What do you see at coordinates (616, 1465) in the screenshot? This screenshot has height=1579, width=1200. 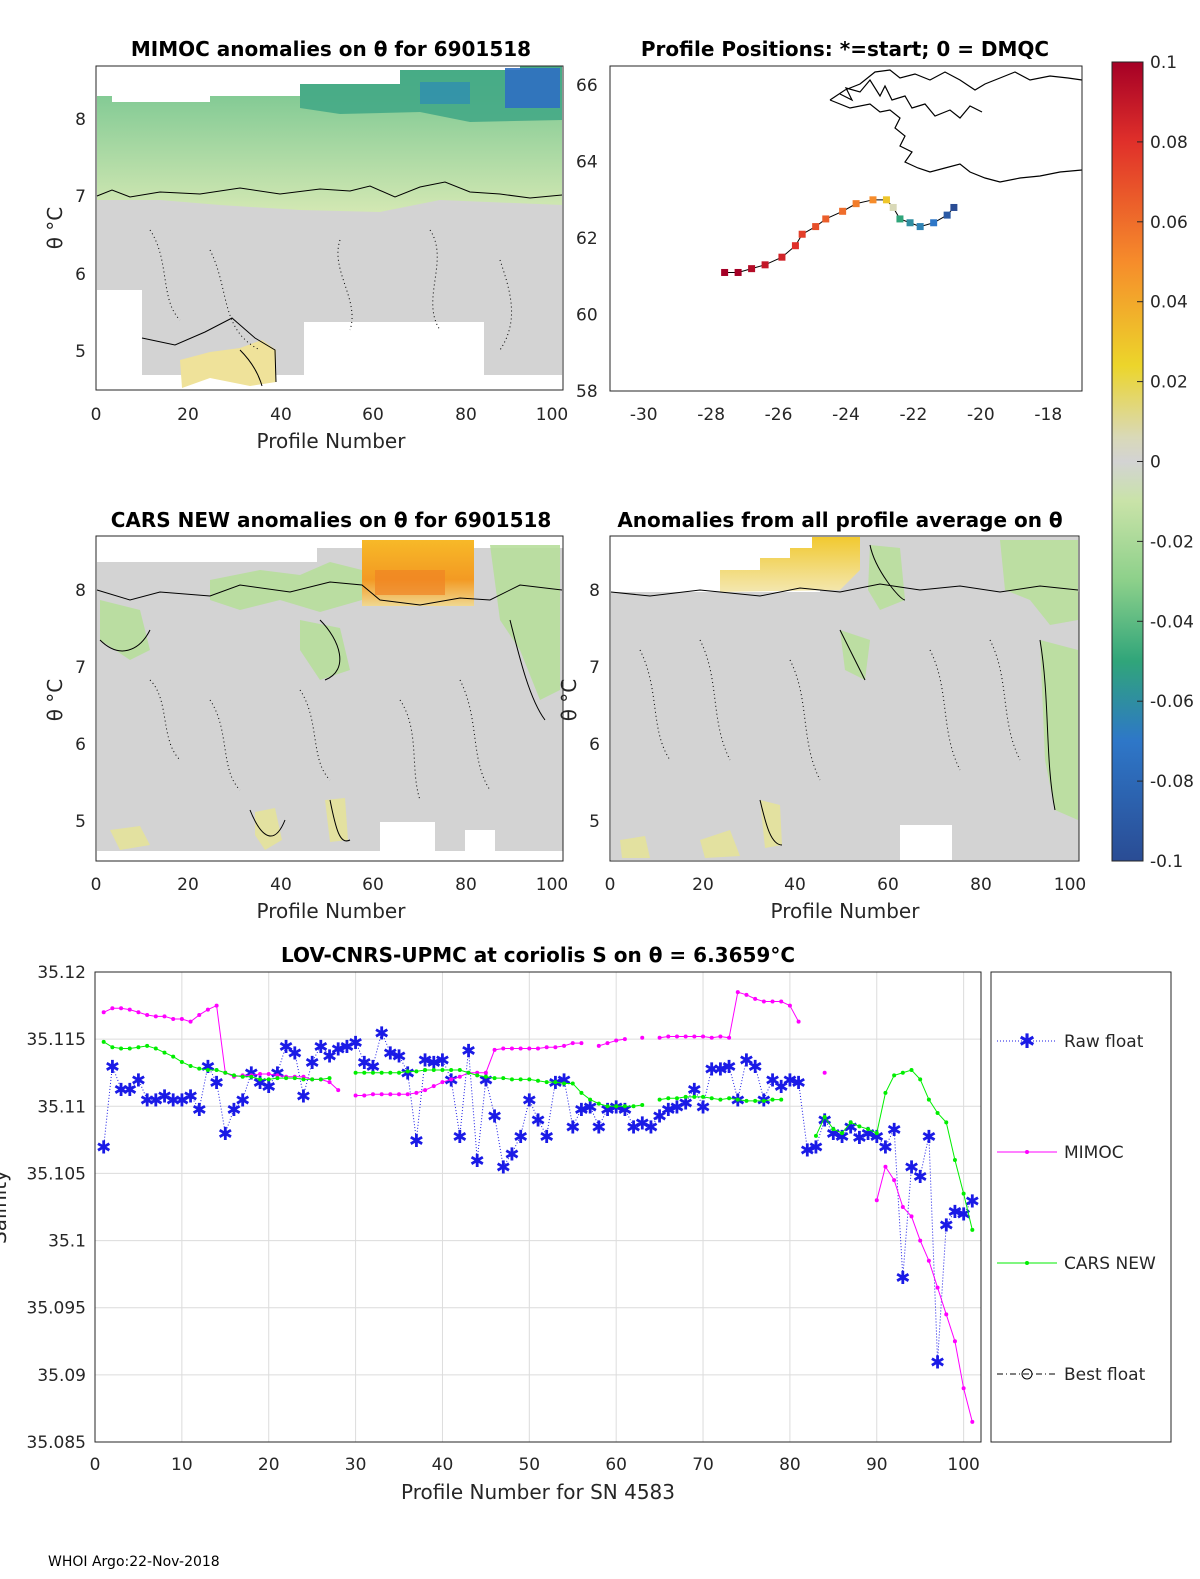 I see `salinity-xtick: 60` at bounding box center [616, 1465].